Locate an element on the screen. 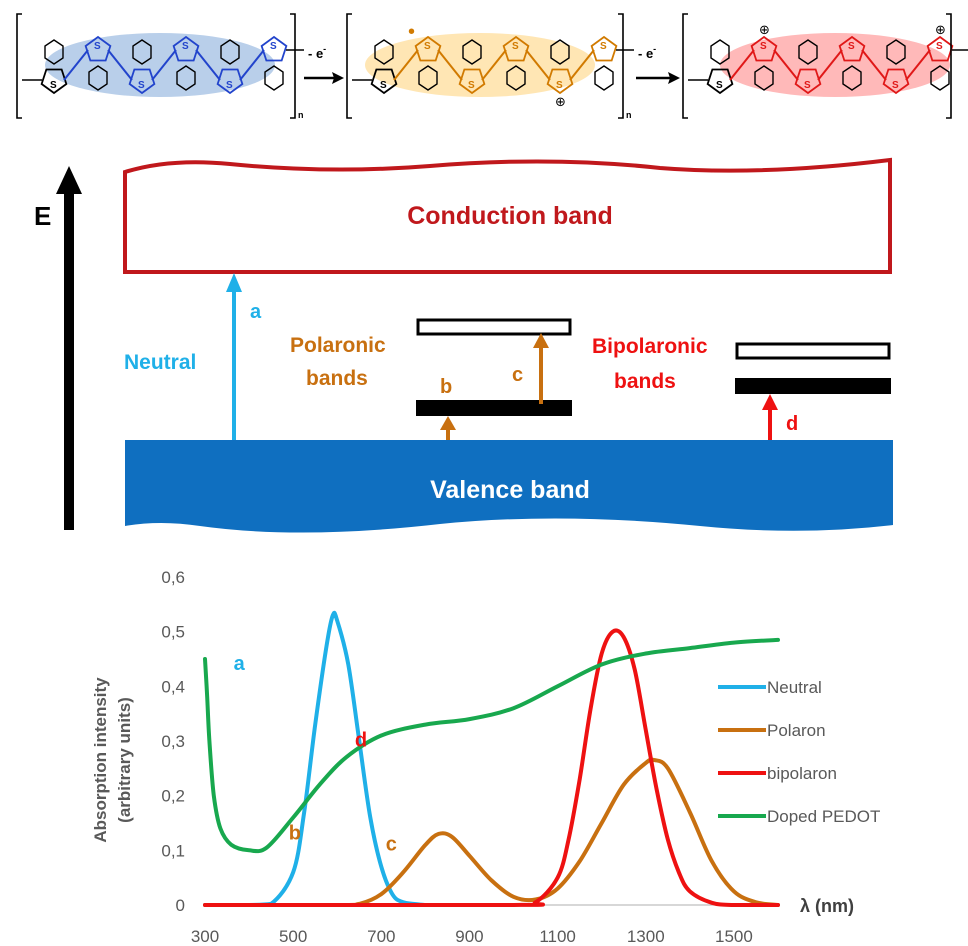 The width and height of the screenshot is (968, 946). repeat-subscript-2: n is located at coordinates (629, 115).